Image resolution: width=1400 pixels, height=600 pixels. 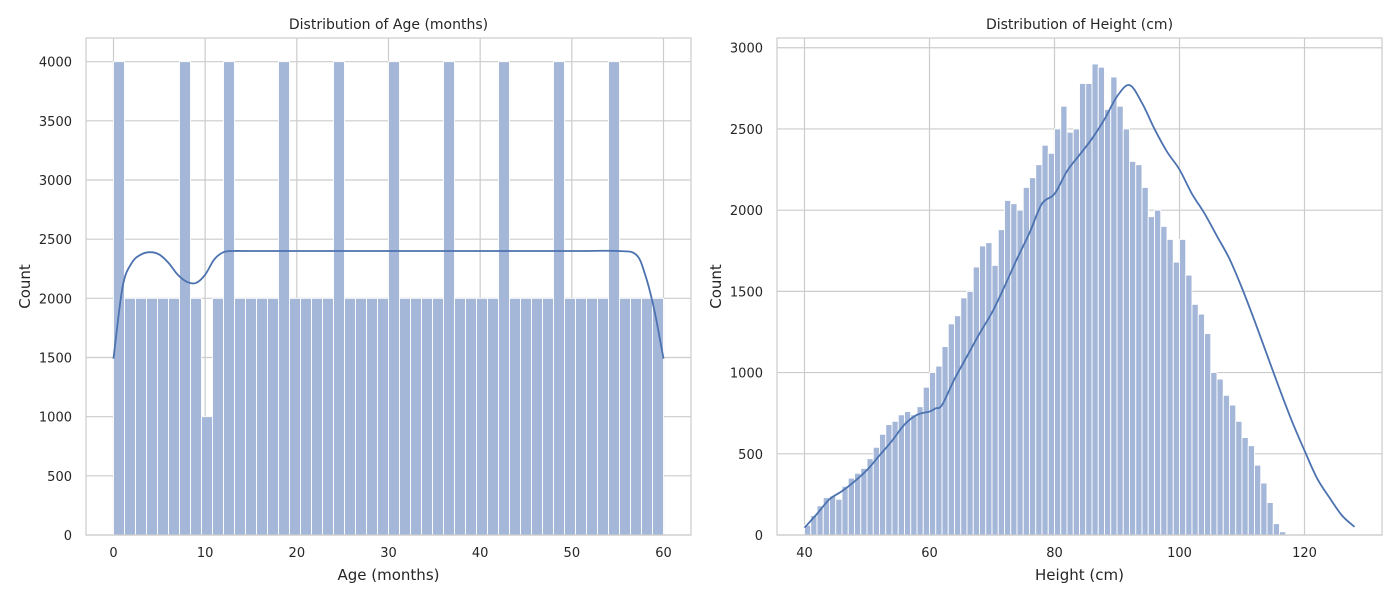 What do you see at coordinates (663, 553) in the screenshot?
I see `age-x-tick-label: 60` at bounding box center [663, 553].